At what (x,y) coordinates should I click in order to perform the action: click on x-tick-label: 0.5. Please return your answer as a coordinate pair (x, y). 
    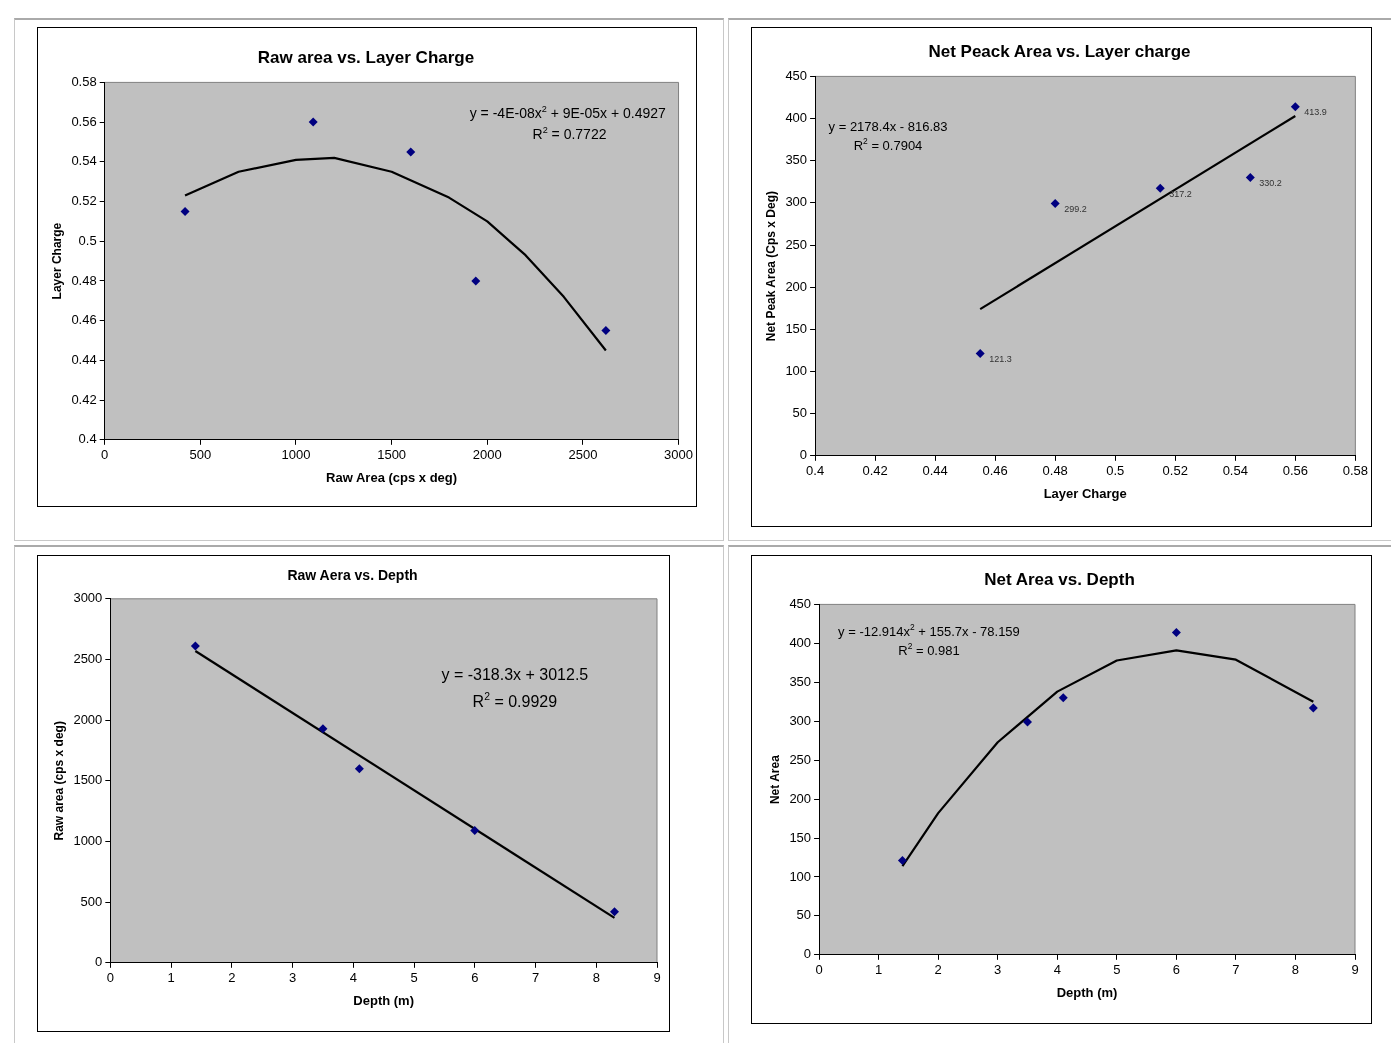
    Looking at the image, I should click on (1115, 471).